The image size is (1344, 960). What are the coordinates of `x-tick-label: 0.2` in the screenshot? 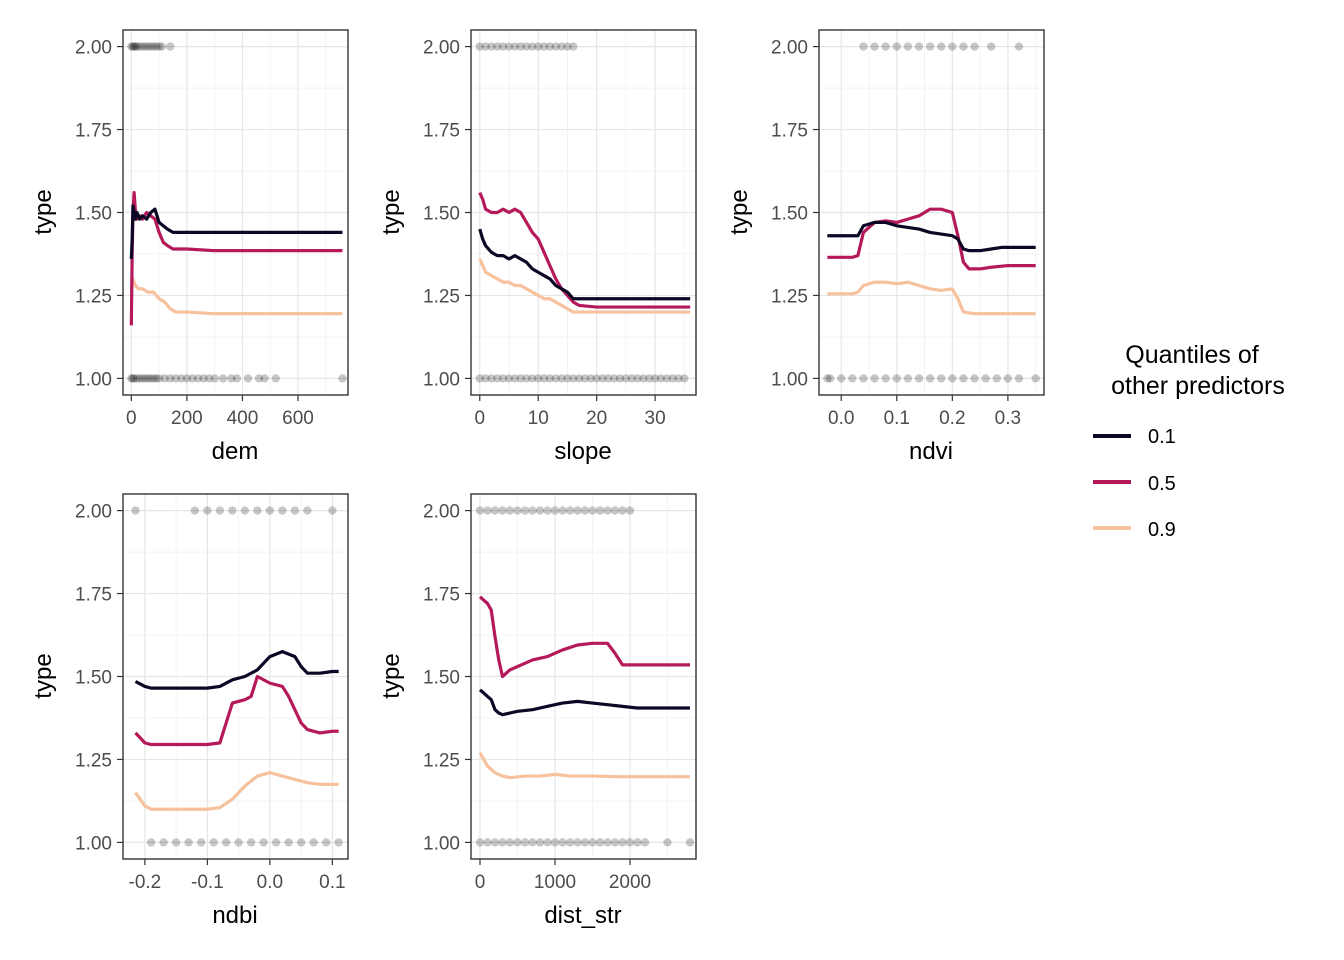 It's located at (952, 418).